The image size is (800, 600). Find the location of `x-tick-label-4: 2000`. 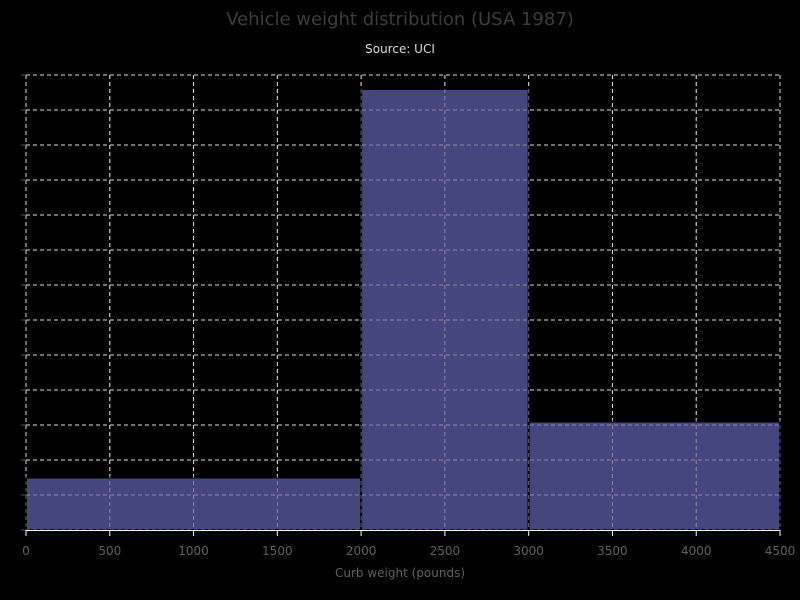

x-tick-label-4: 2000 is located at coordinates (361, 551).